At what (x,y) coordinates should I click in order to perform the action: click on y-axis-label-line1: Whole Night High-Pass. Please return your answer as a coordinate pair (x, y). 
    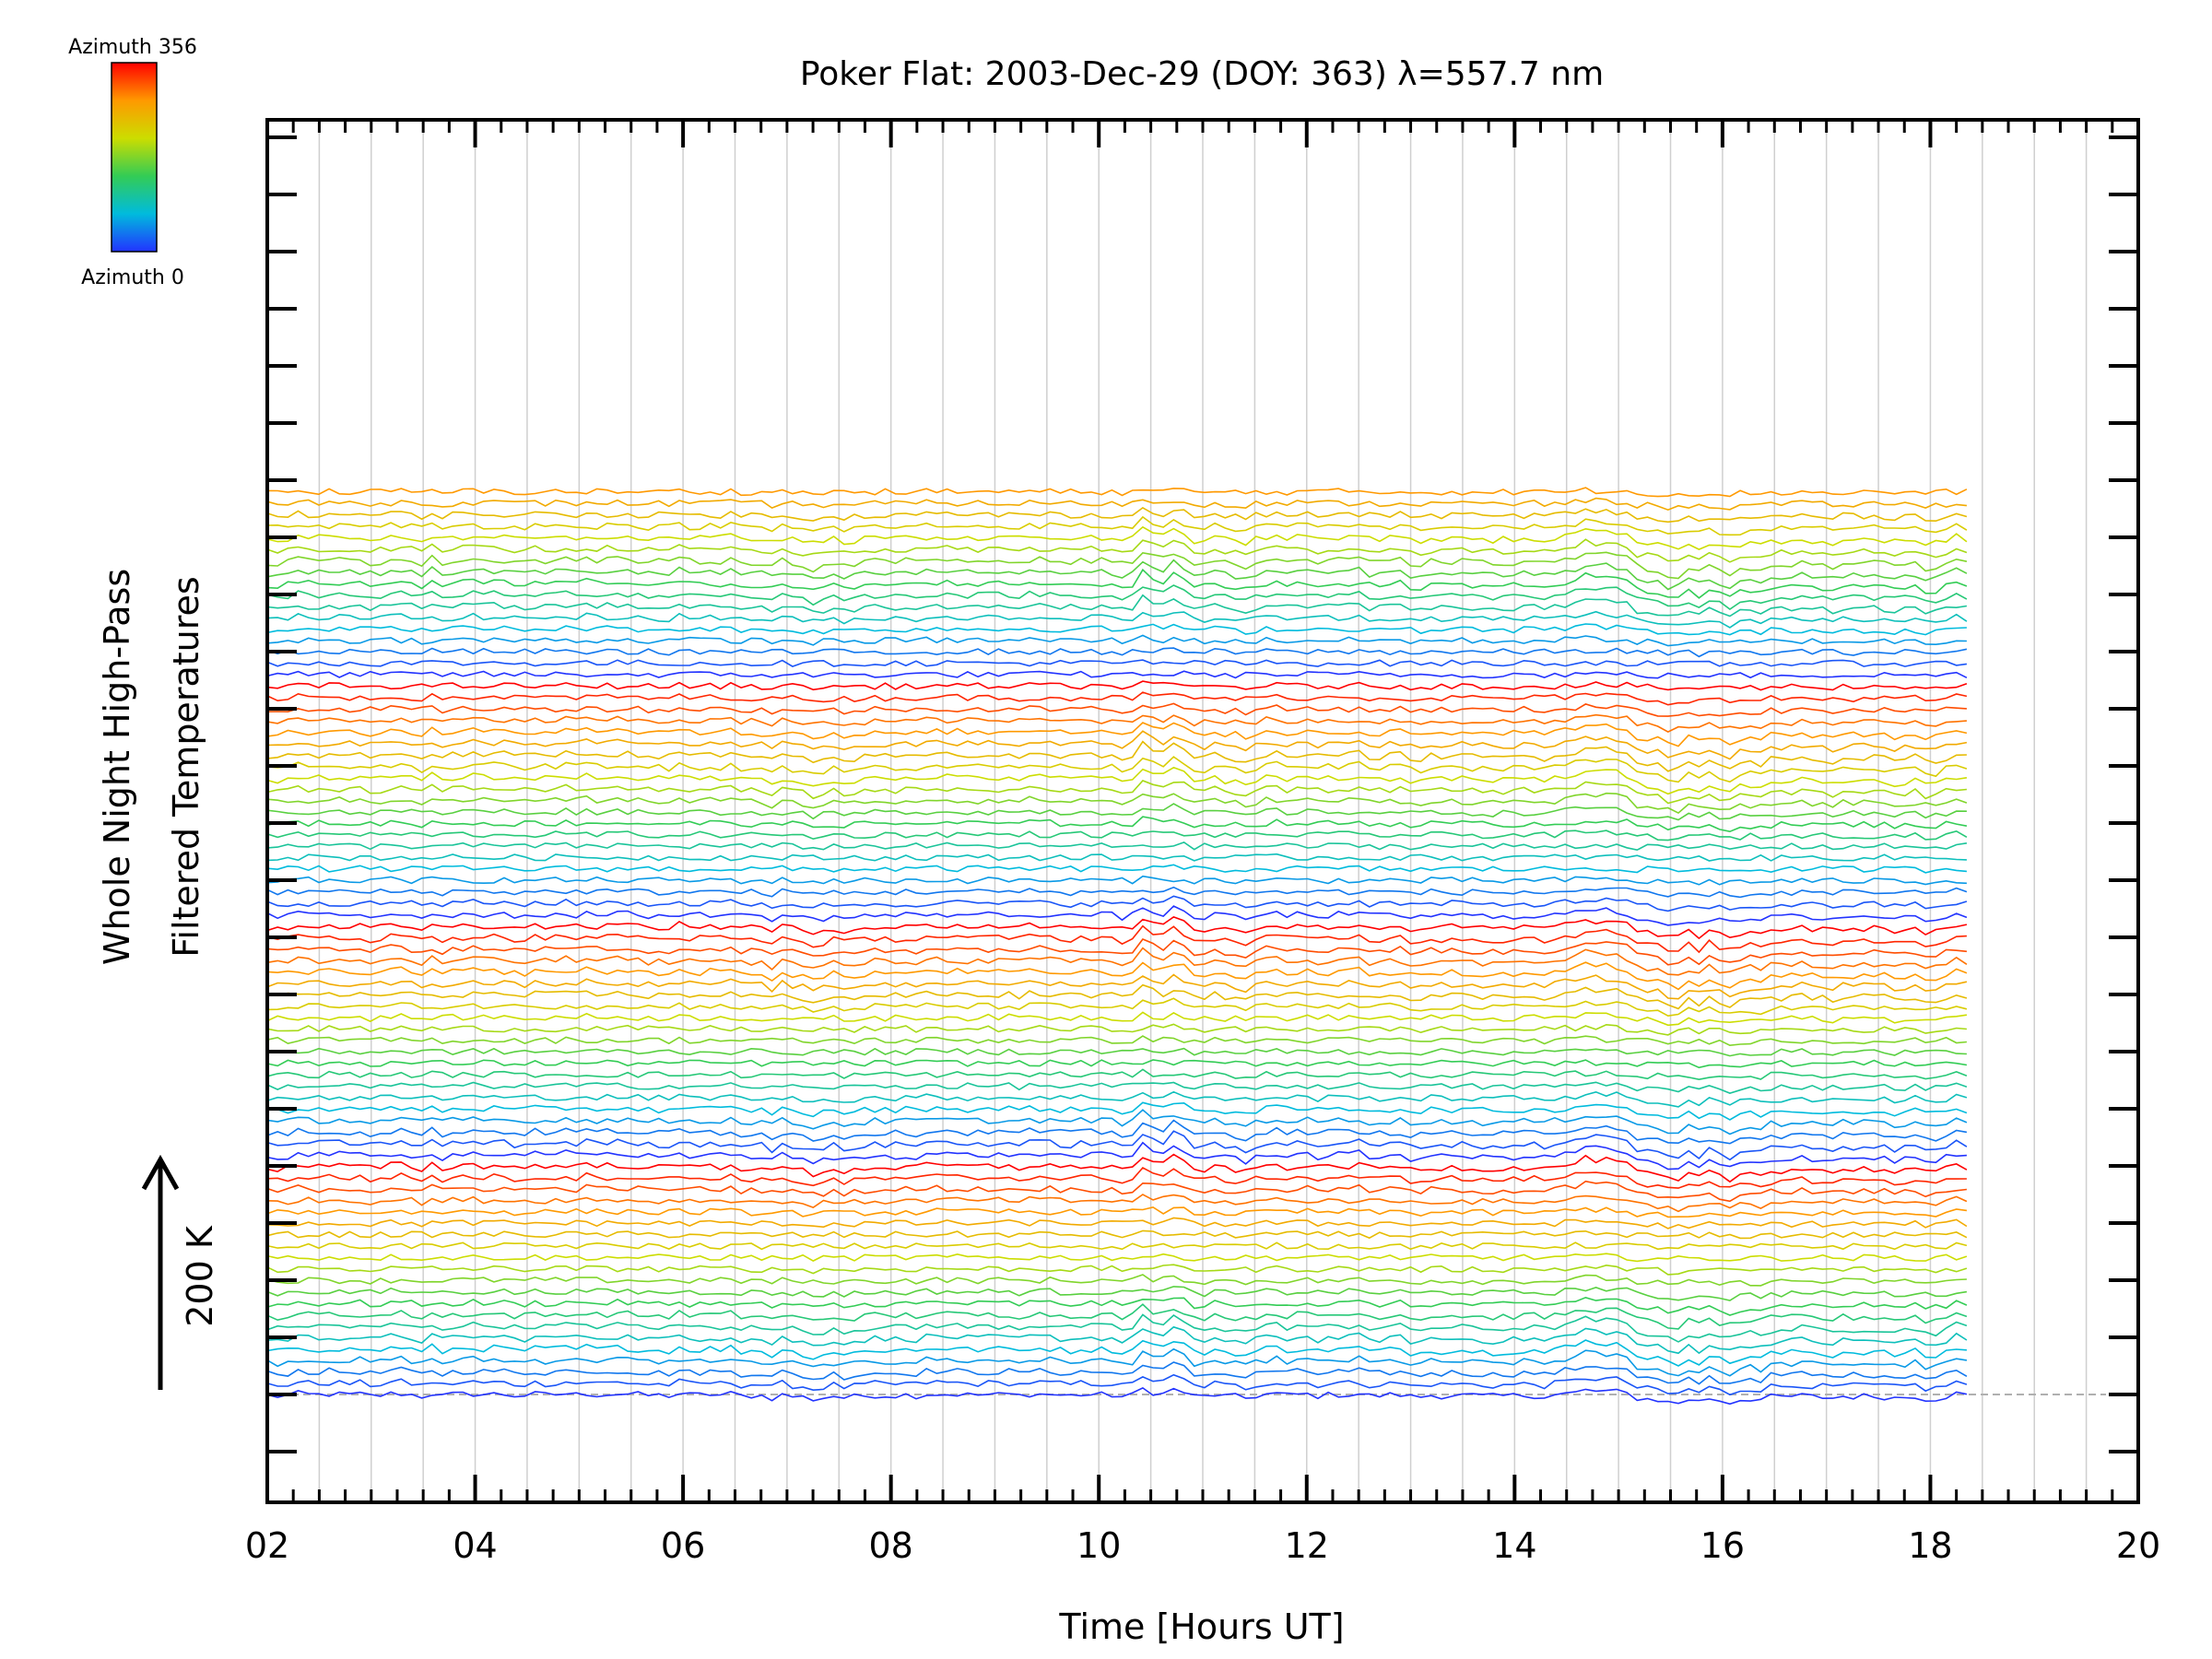
    Looking at the image, I should click on (117, 767).